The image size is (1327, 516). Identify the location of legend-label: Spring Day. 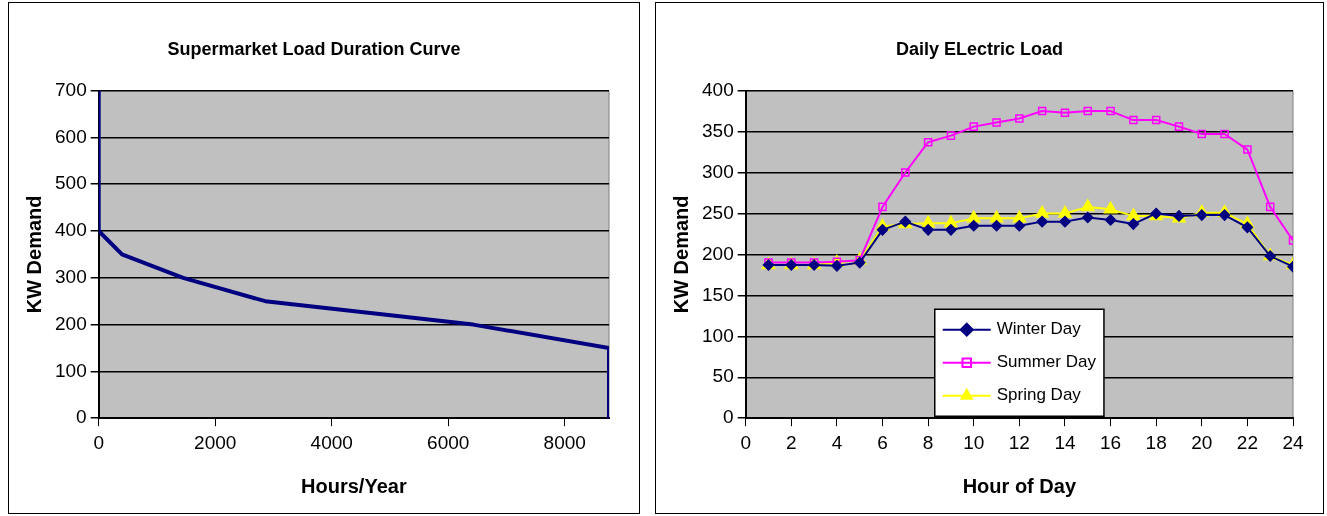
(1039, 395).